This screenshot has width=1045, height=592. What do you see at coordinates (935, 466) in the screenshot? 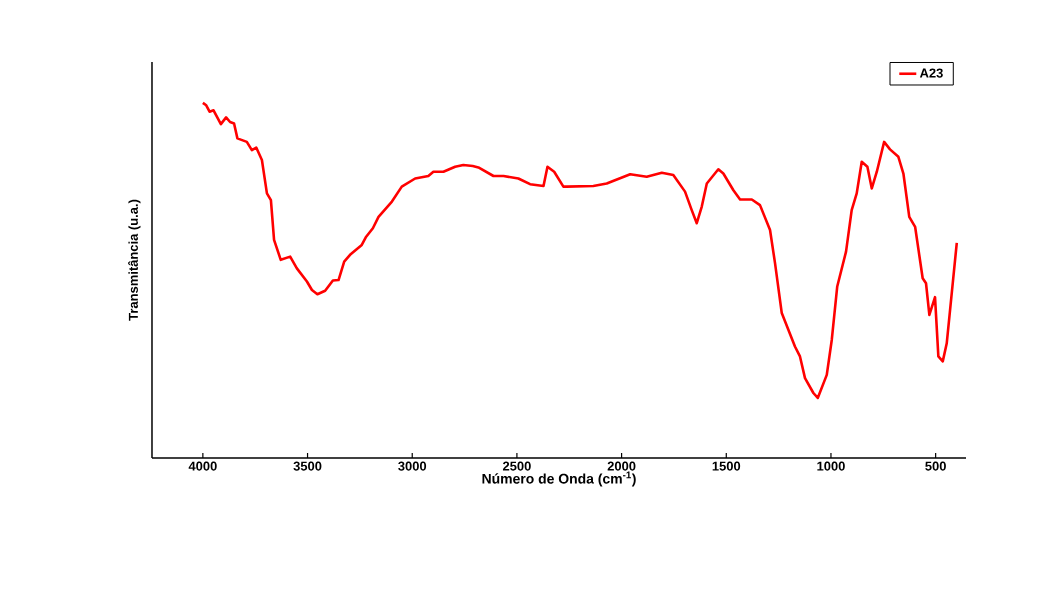
I see `x-tick-label: 500` at bounding box center [935, 466].